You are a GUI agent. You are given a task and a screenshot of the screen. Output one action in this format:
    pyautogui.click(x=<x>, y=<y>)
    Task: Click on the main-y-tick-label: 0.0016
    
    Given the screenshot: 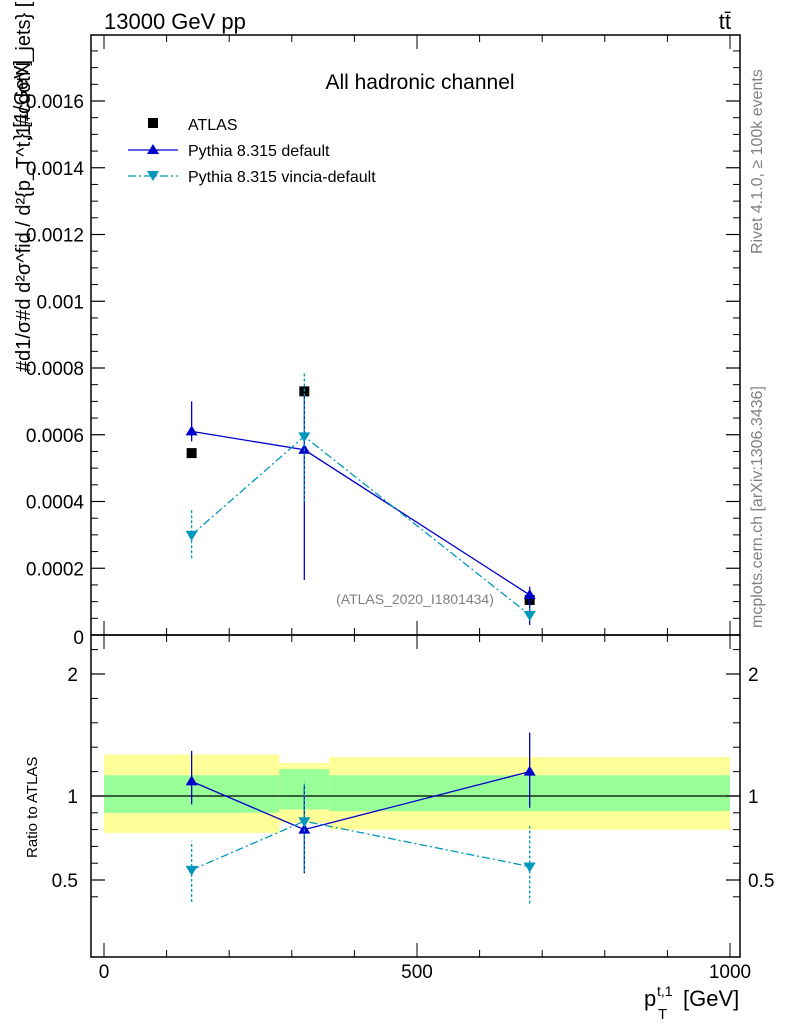 What is the action you would take?
    pyautogui.click(x=55, y=102)
    